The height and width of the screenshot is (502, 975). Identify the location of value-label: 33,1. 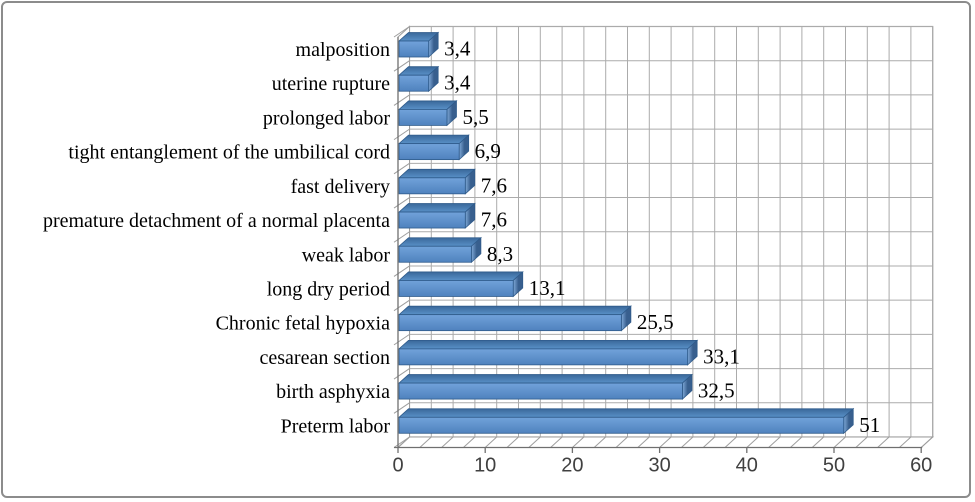
(721, 356).